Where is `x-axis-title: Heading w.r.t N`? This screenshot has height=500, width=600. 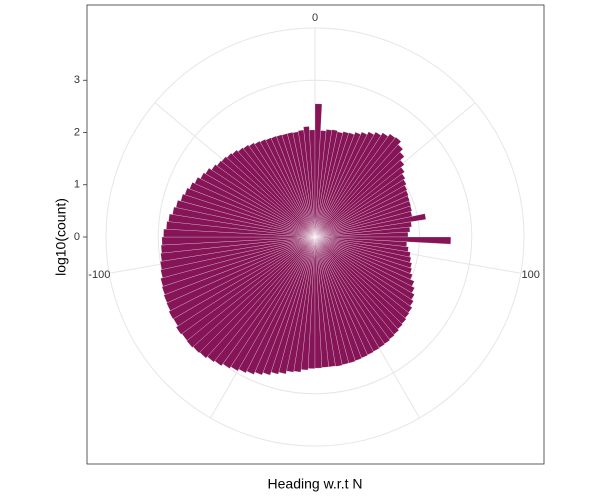 x-axis-title: Heading w.r.t N is located at coordinates (315, 484).